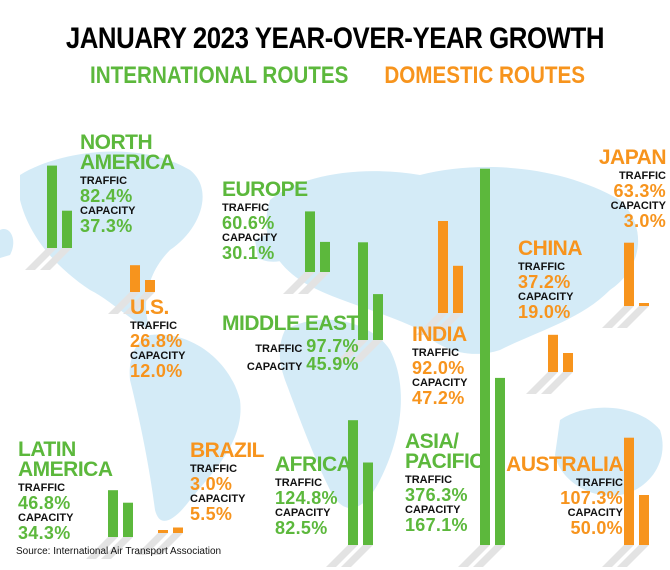 This screenshot has width=670, height=570. What do you see at coordinates (211, 513) in the screenshot?
I see `value-label: 5.5%` at bounding box center [211, 513].